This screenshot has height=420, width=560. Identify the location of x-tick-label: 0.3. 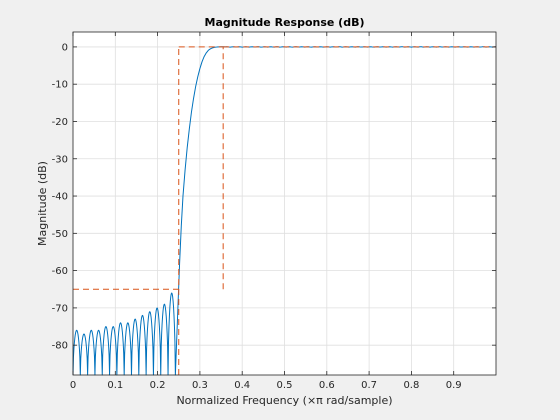
(200, 385).